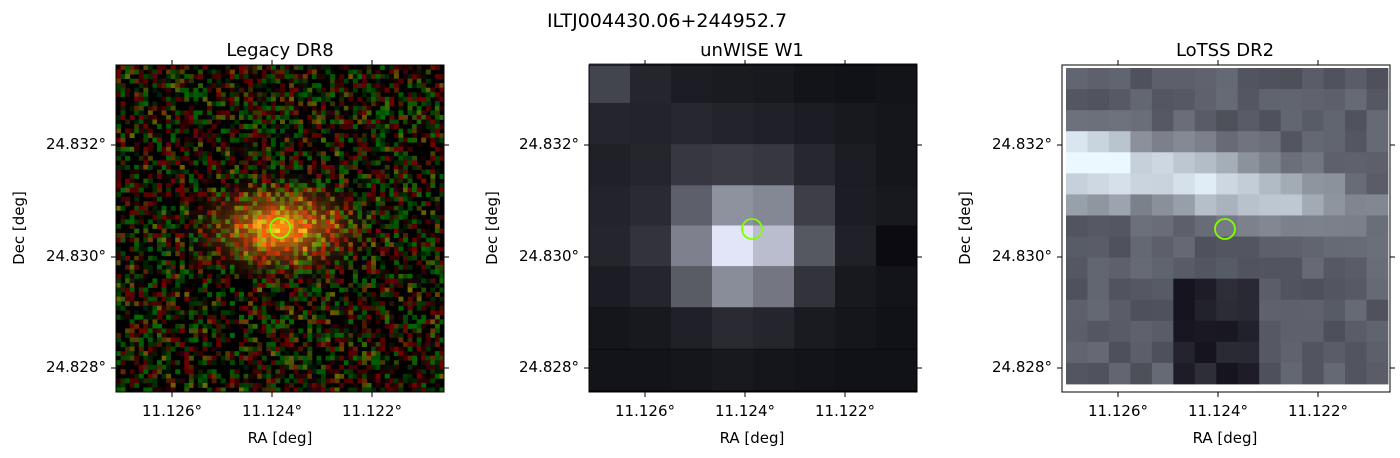 This screenshot has width=1400, height=458. I want to click on panel-title: unWISE W1, so click(752, 50).